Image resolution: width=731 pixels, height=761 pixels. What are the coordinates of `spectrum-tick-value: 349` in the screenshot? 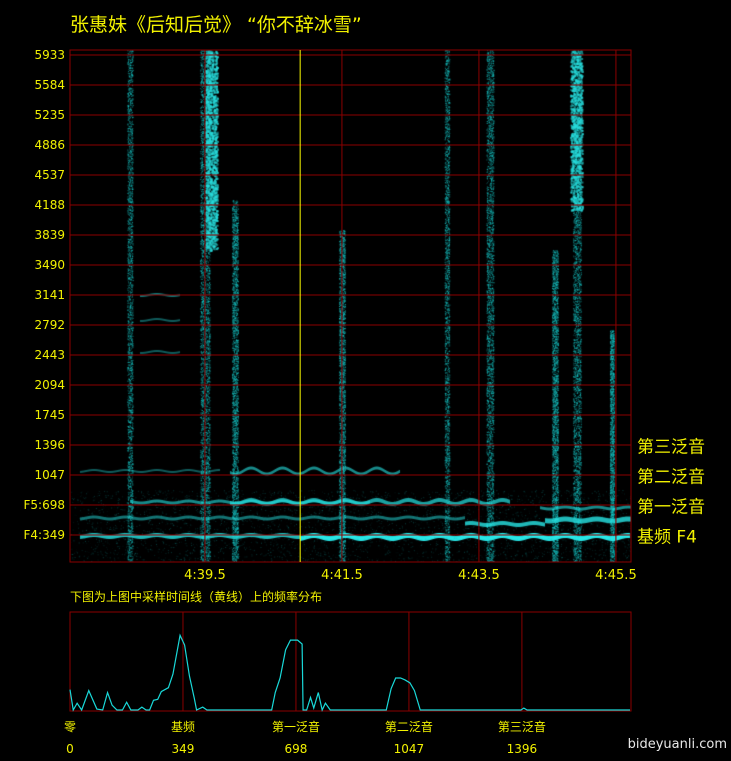 It's located at (183, 749).